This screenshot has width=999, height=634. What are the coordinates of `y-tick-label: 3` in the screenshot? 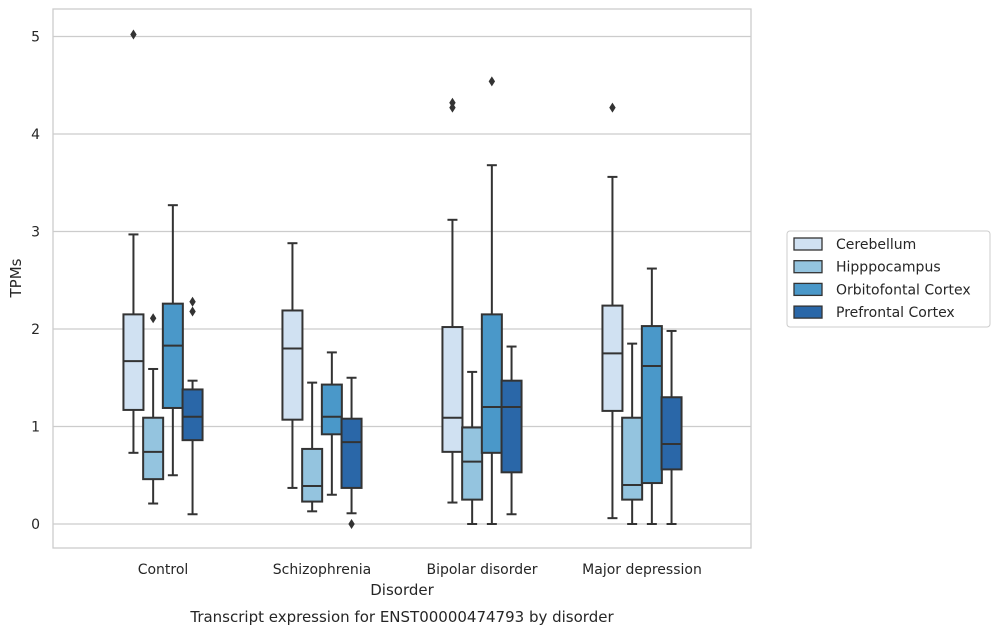 It's located at (35, 233).